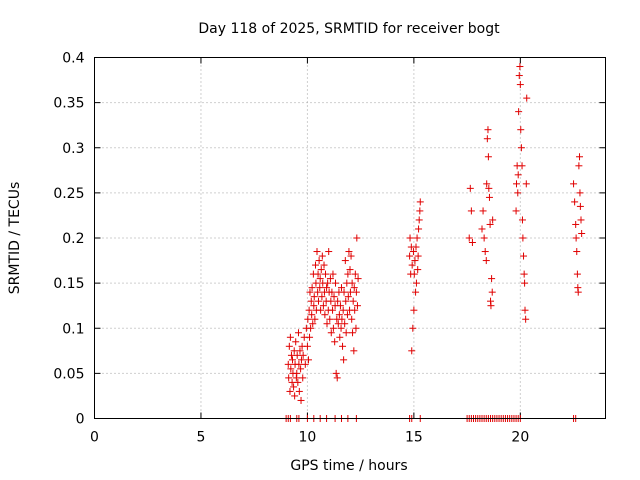  Describe the element at coordinates (68, 194) in the screenshot. I see `y-tick-label: 0.25` at that location.